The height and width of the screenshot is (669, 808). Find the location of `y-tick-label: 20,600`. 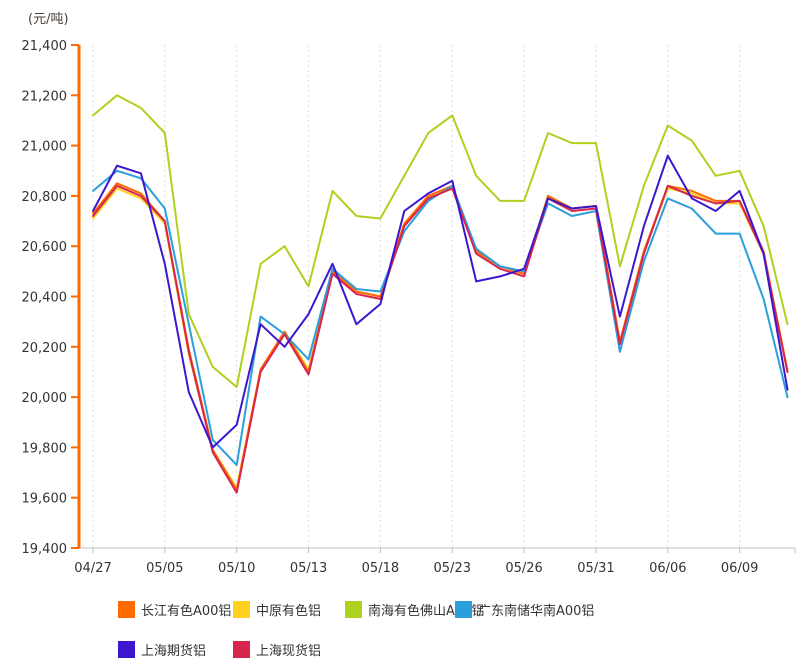

y-tick-label: 20,600 is located at coordinates (45, 247).